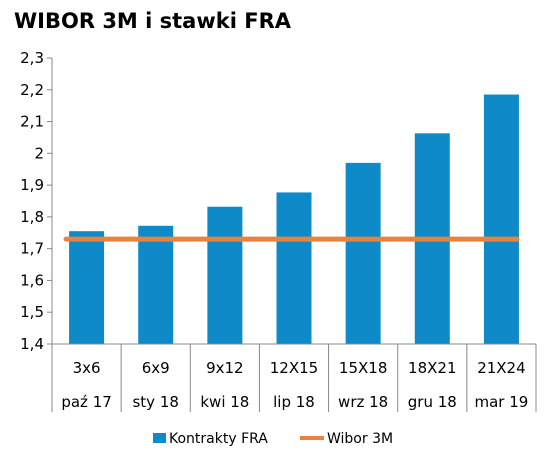 This screenshot has width=546, height=455. I want to click on x-category-label: 18X21, so click(432, 368).